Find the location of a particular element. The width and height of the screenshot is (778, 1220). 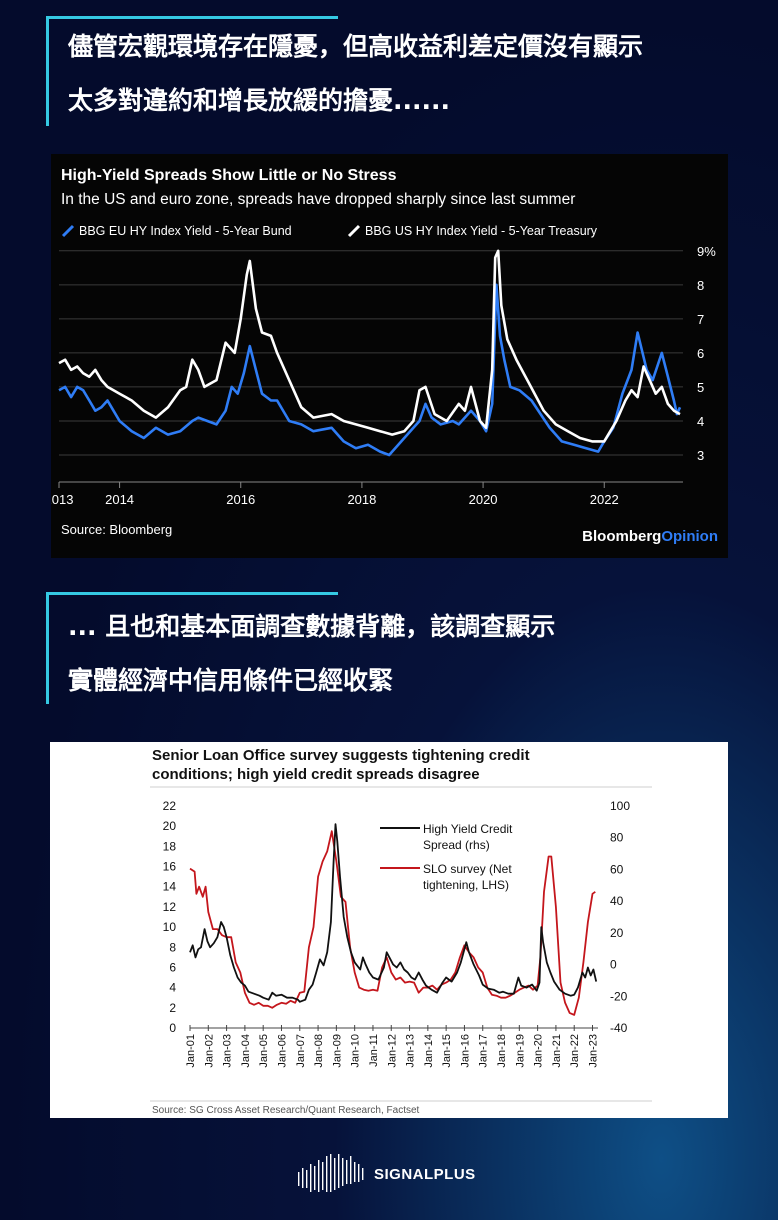

us-hy-spread-line is located at coordinates (369, 346).